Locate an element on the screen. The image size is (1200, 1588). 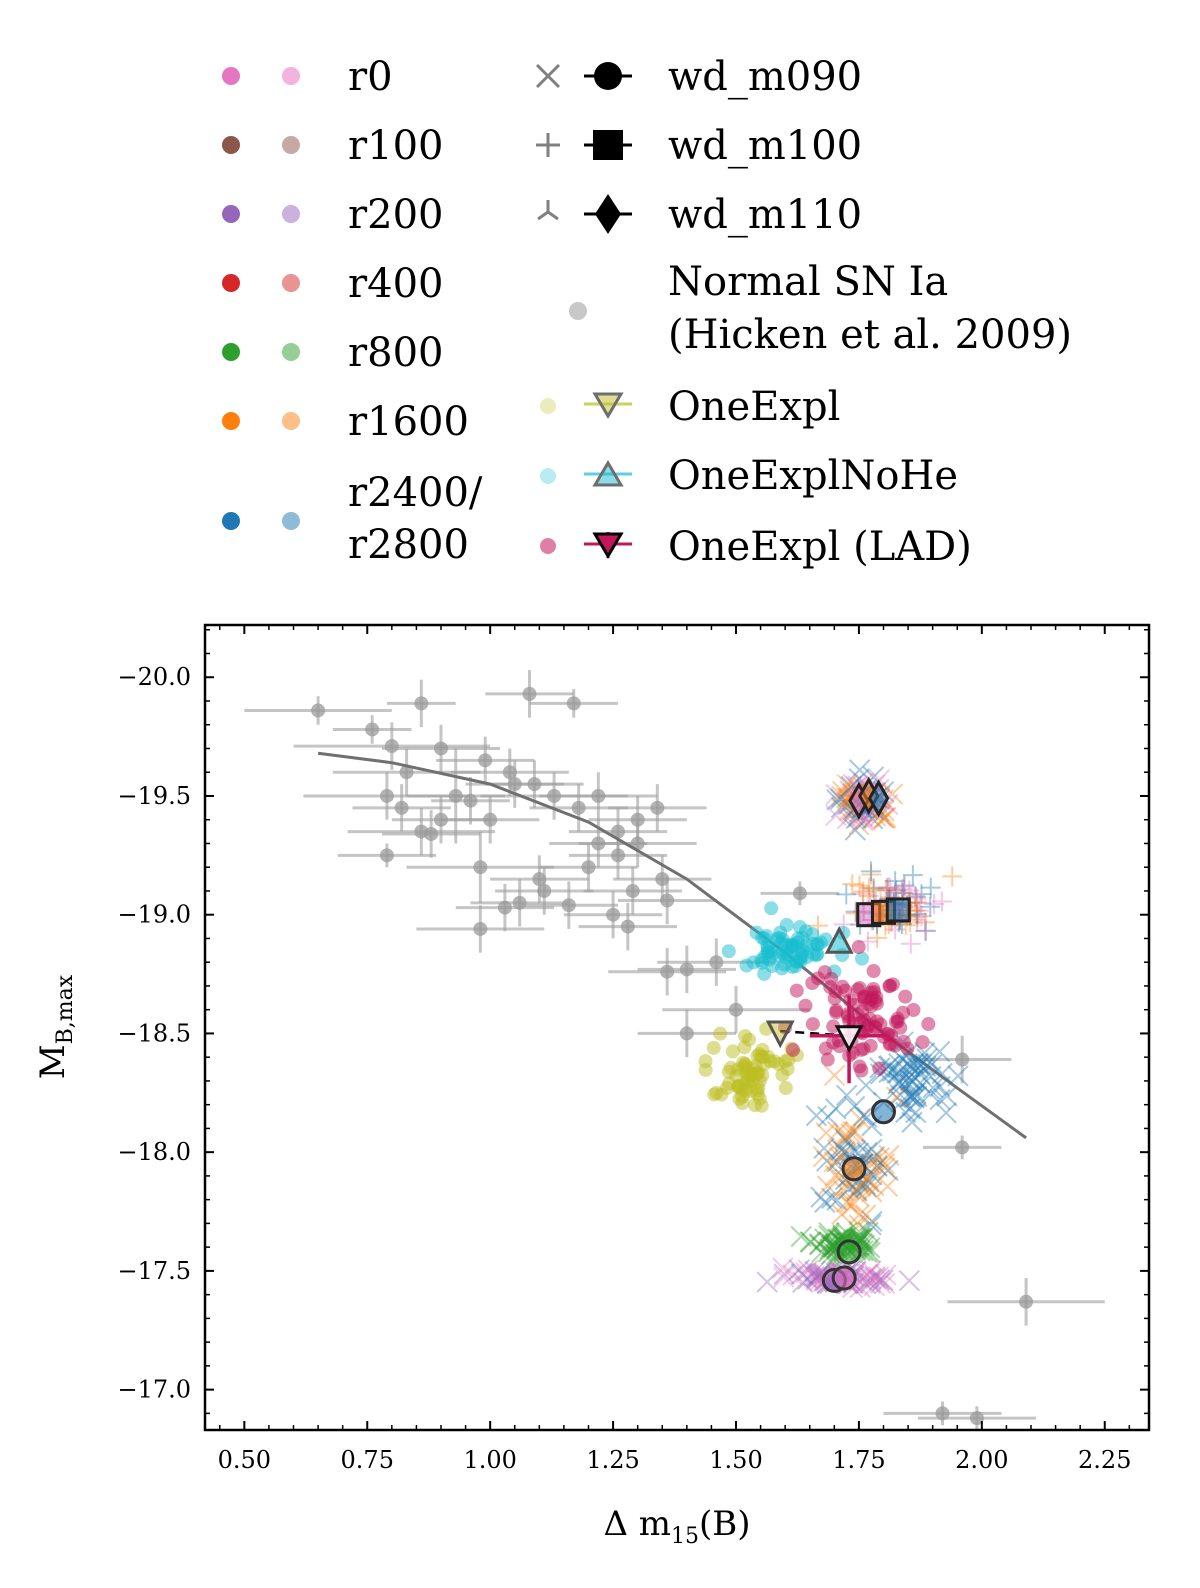
legend-entry-wd-m090: wd_m090 is located at coordinates (698, 77).